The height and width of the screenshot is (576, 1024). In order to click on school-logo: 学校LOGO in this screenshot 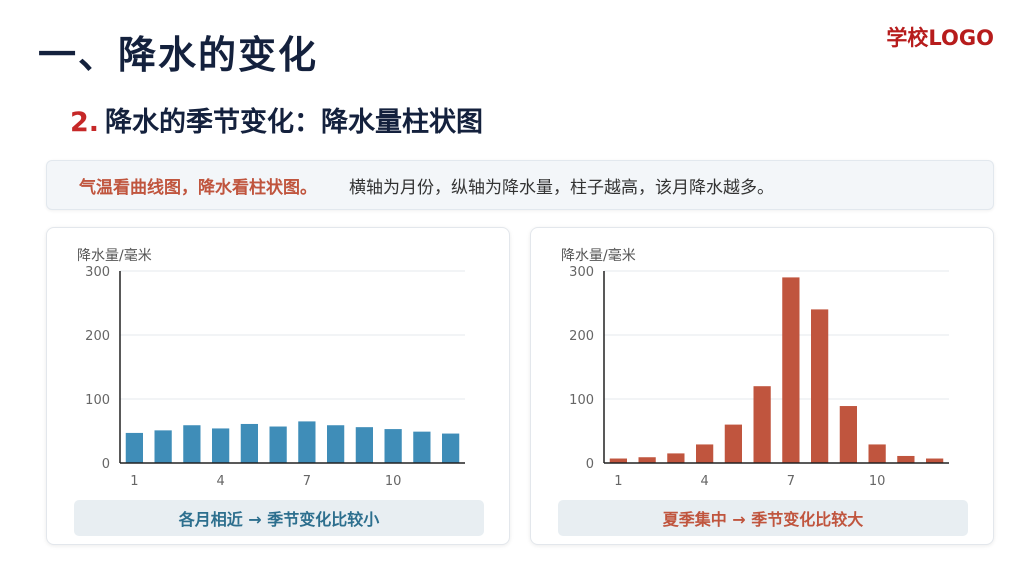, I will do `click(940, 38)`.